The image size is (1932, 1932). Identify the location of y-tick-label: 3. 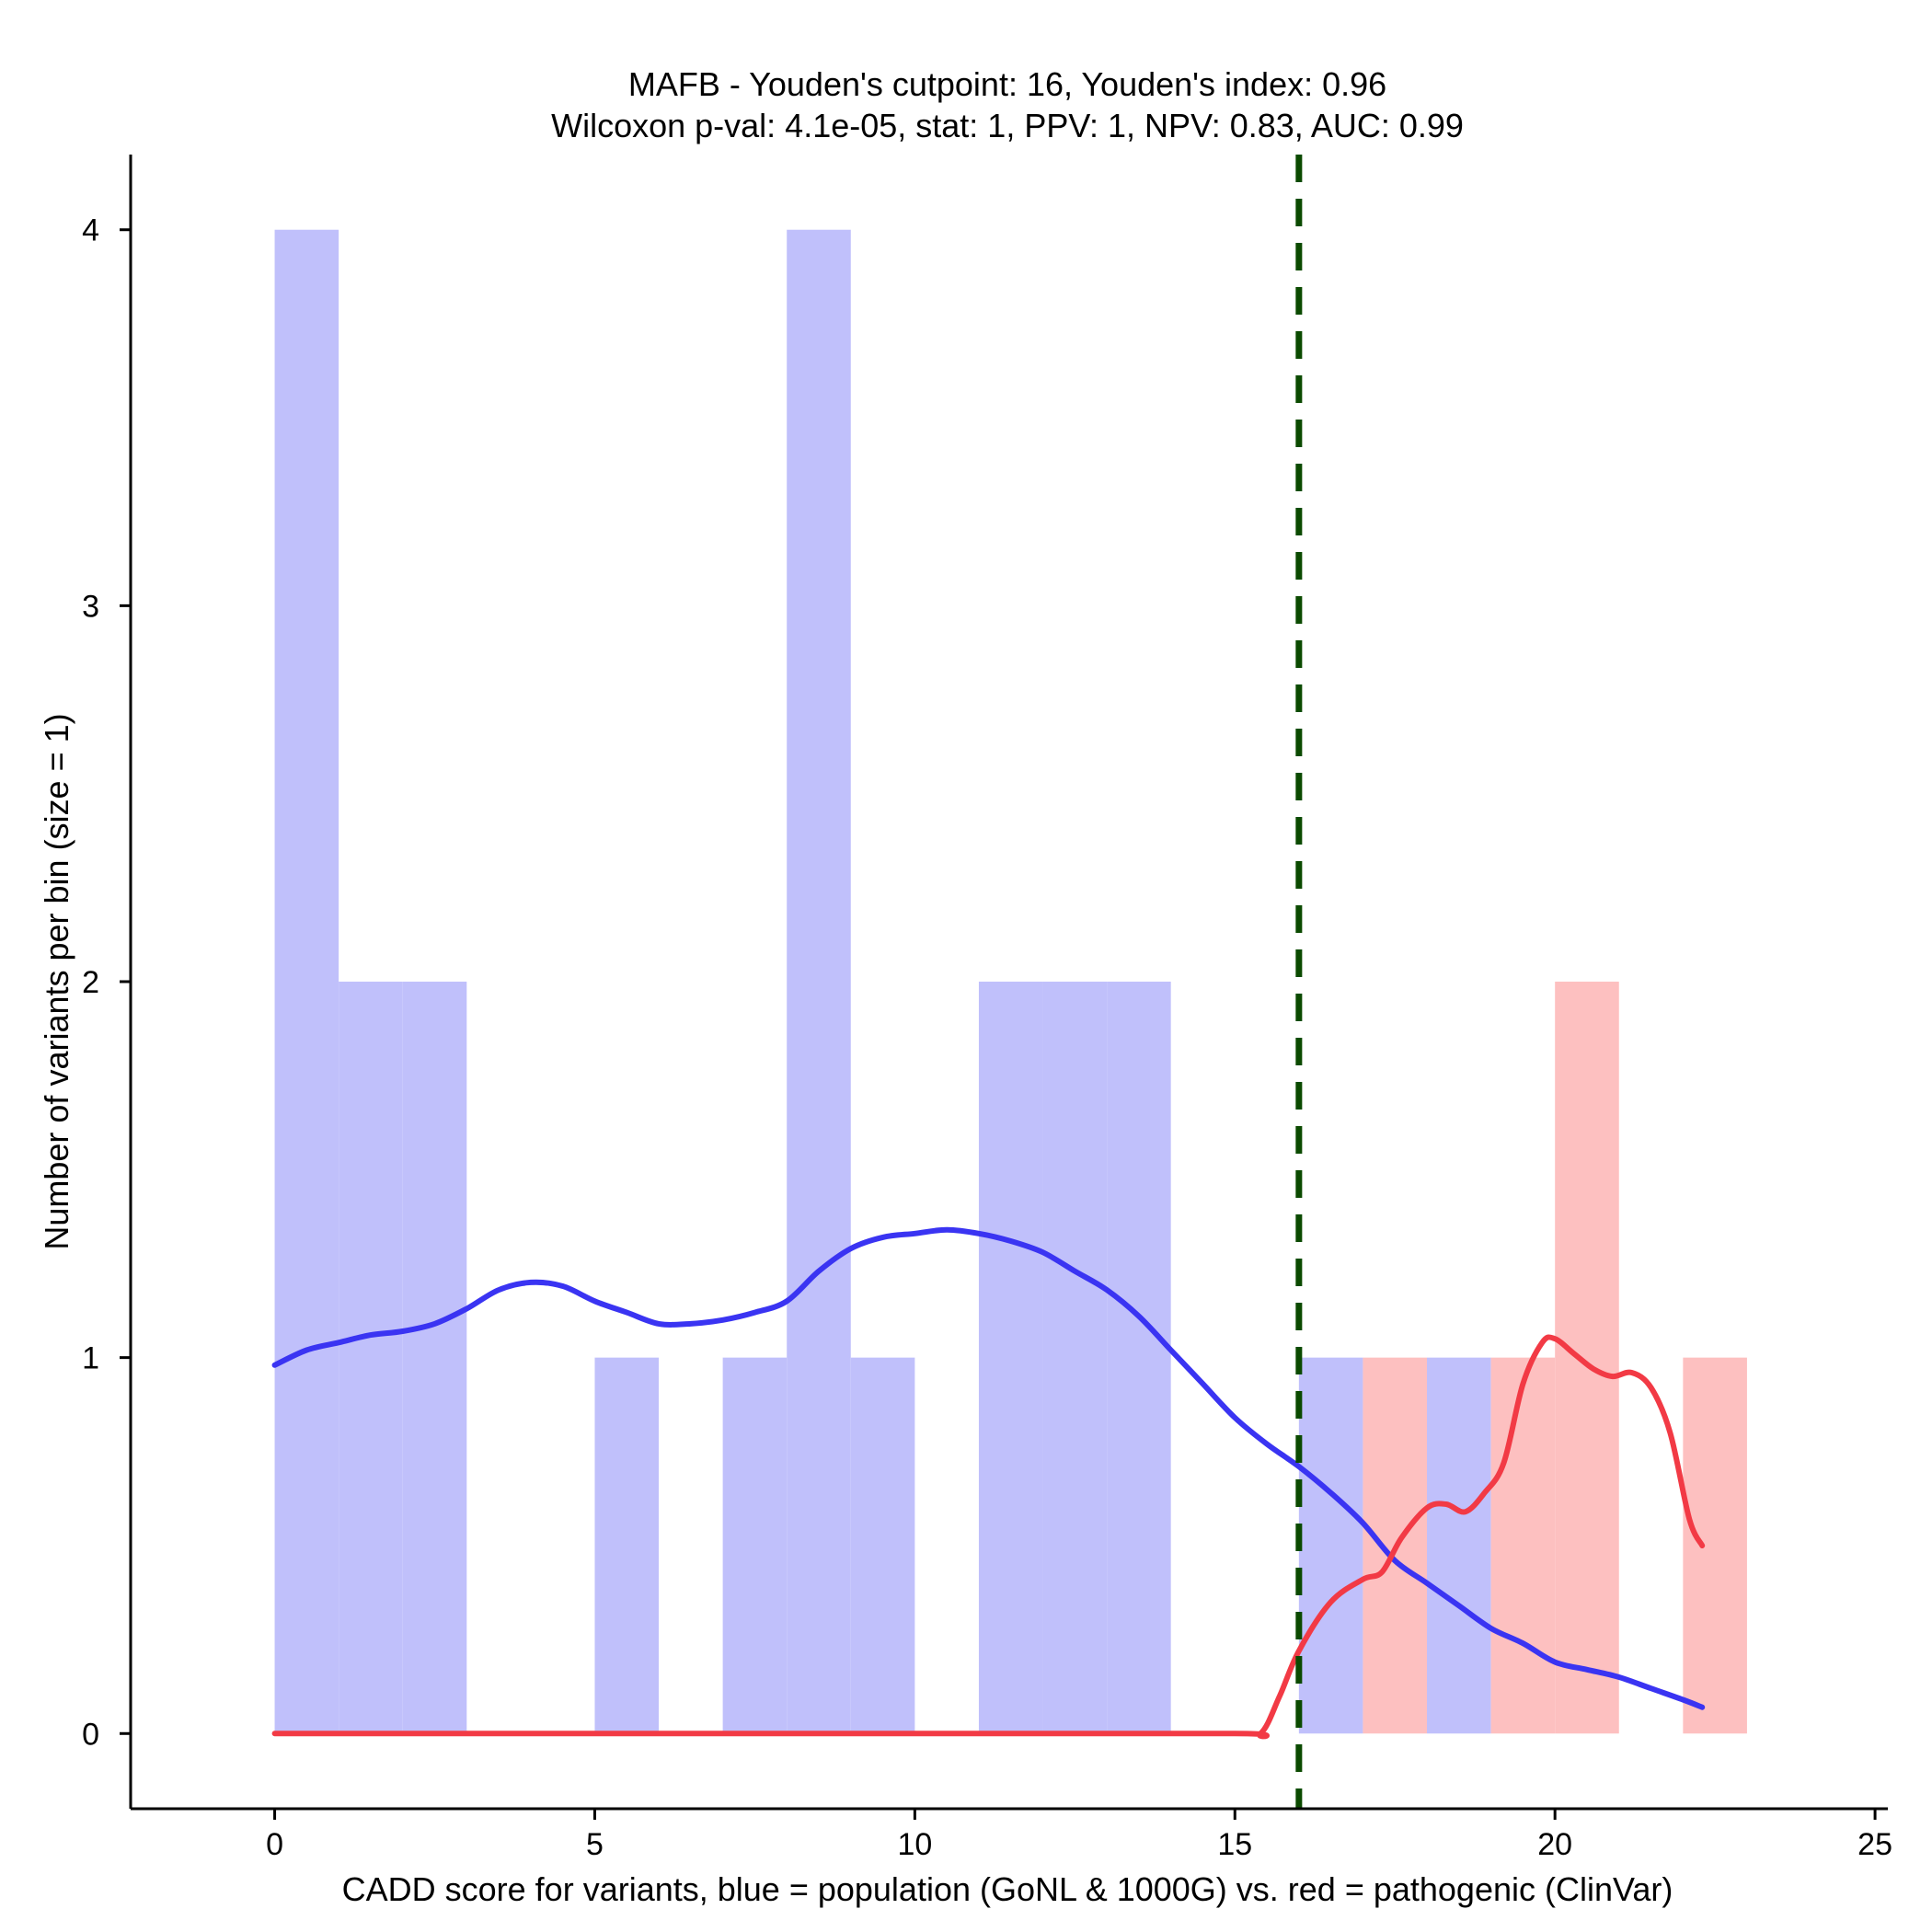
(90, 606).